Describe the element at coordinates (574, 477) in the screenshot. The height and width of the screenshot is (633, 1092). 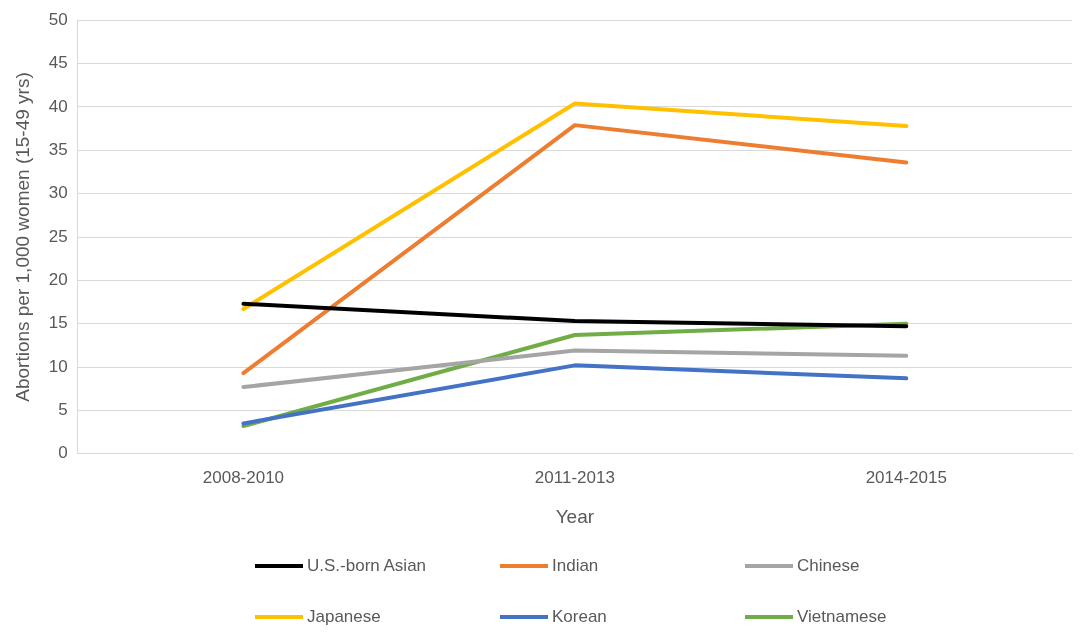
I see `x-tick-label: 2011-2013` at that location.